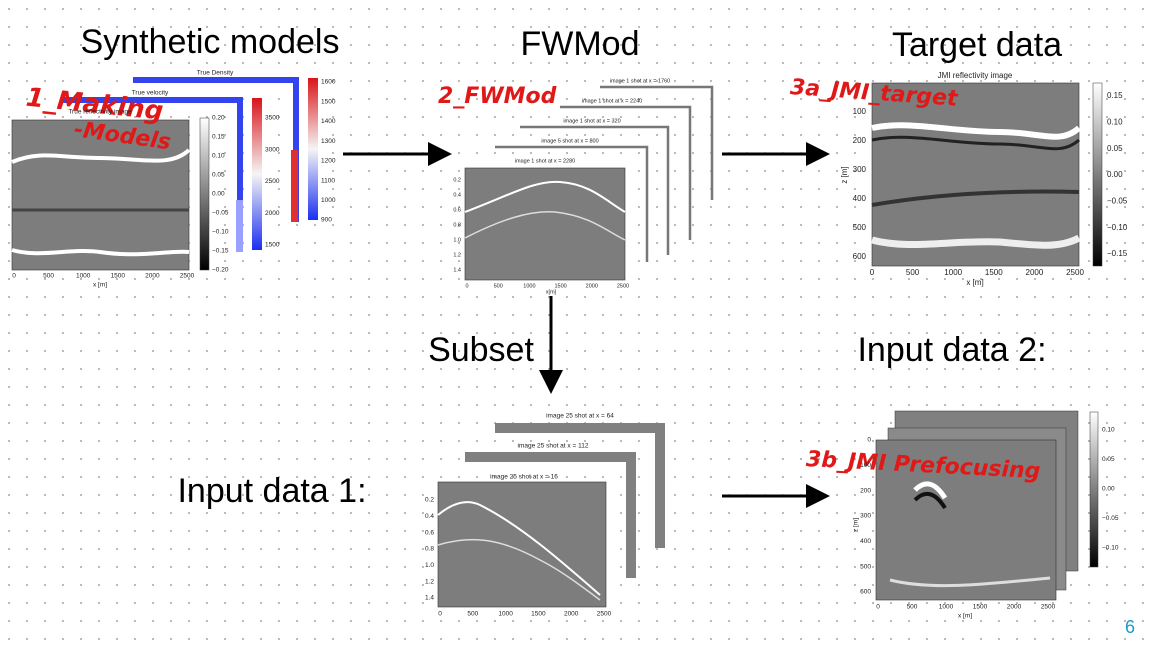 The width and height of the screenshot is (1152, 650). What do you see at coordinates (272, 181) in the screenshot?
I see `colorbar-tick-label: 2500` at bounding box center [272, 181].